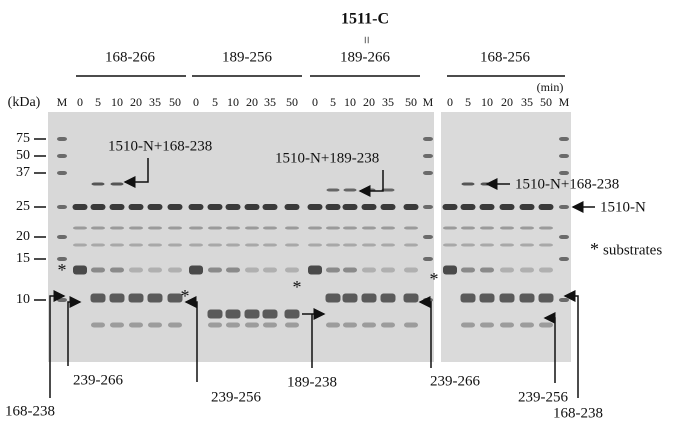 Image resolution: width=678 pixels, height=428 pixels. I want to click on band-label: 1510-N+168-238, so click(567, 184).